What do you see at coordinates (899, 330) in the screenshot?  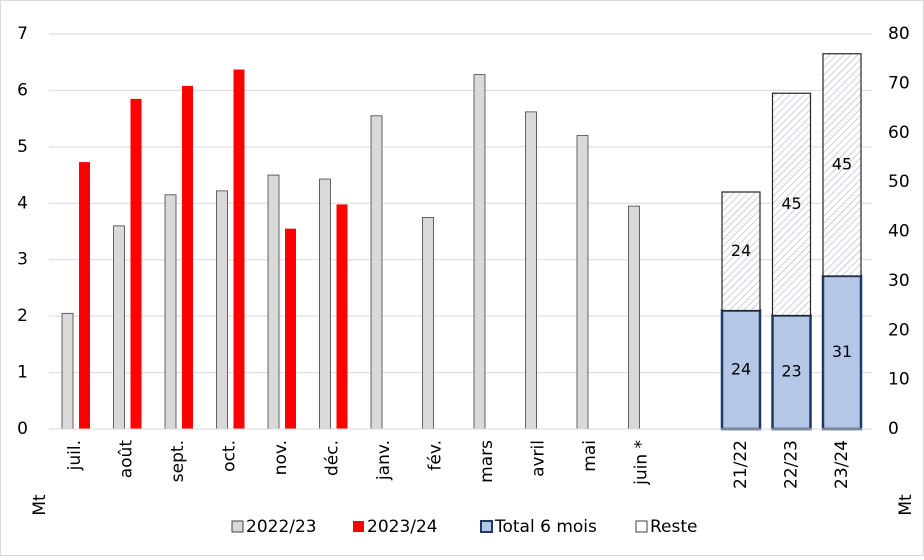 I see `y2-tick-label: 20` at bounding box center [899, 330].